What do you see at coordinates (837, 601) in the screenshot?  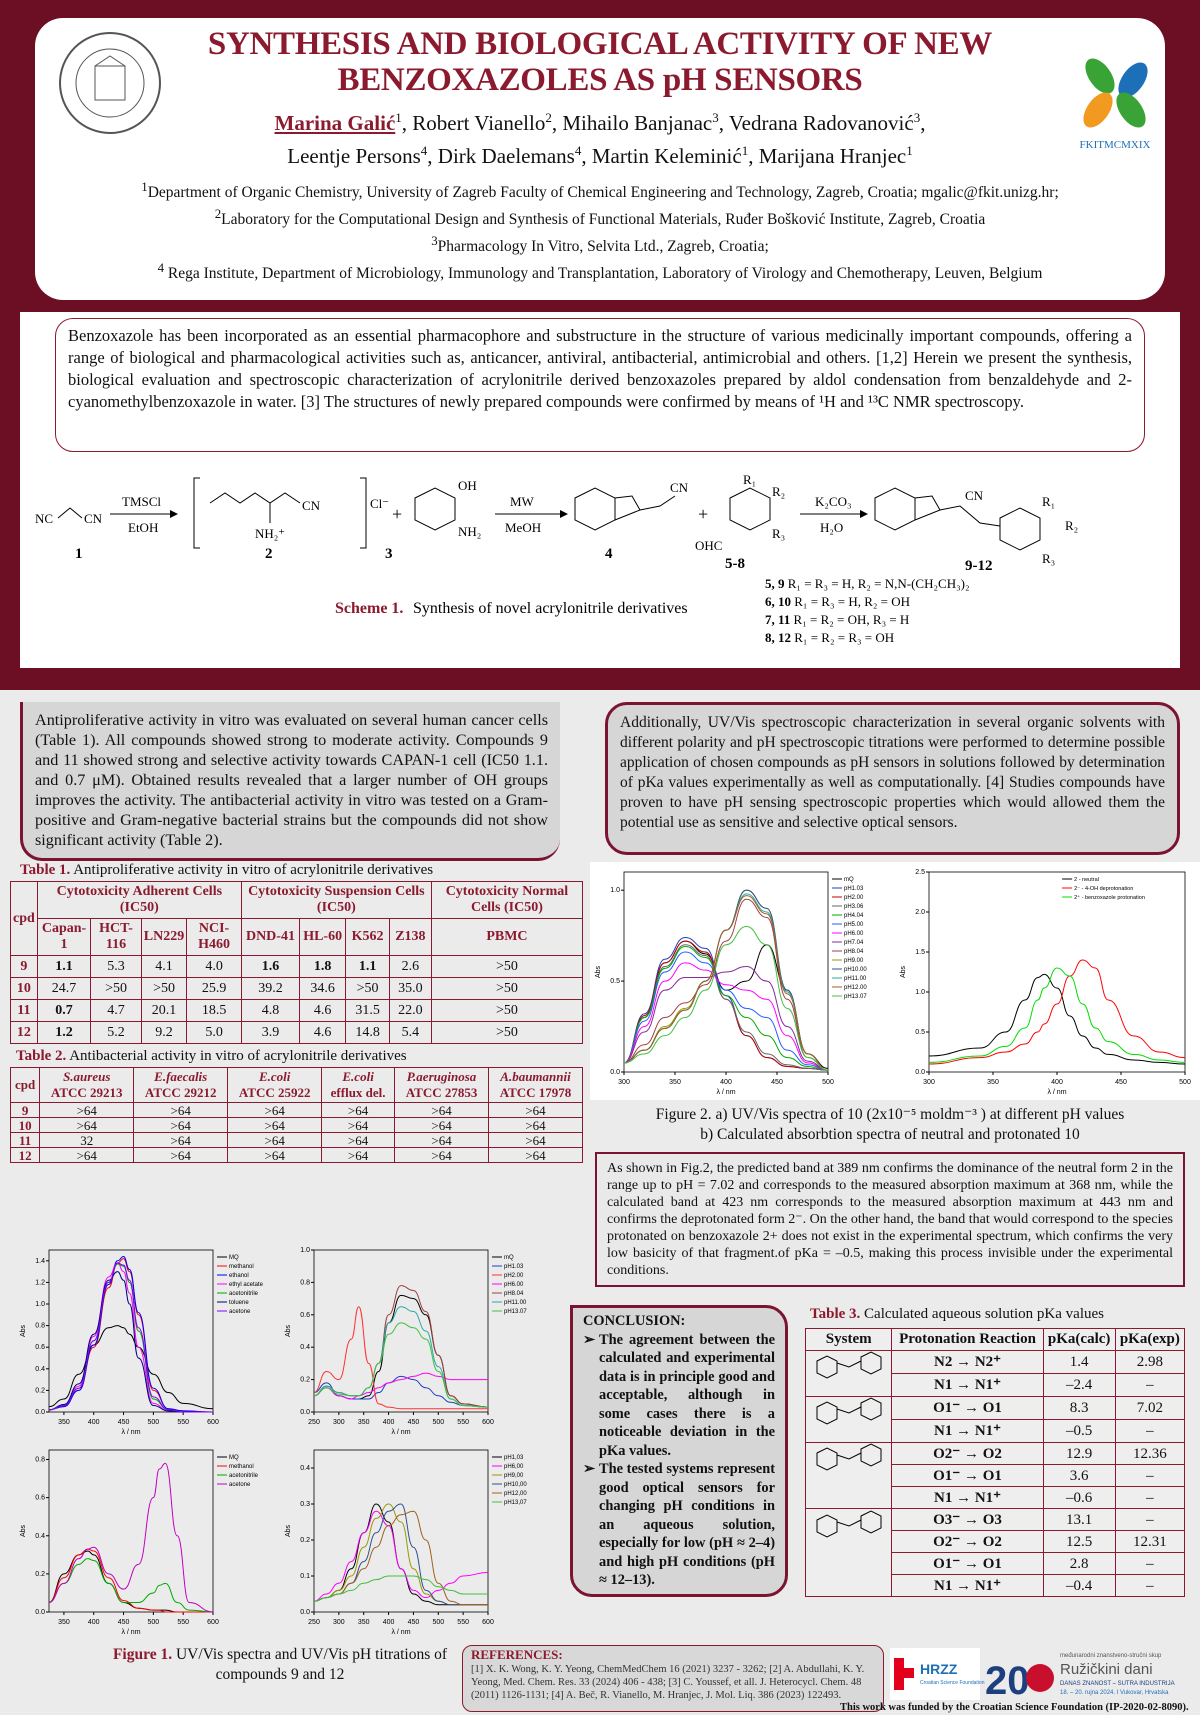 I see `substituent-row: 6, 10 R₁ = R₃ = H, R₂ = OH` at bounding box center [837, 601].